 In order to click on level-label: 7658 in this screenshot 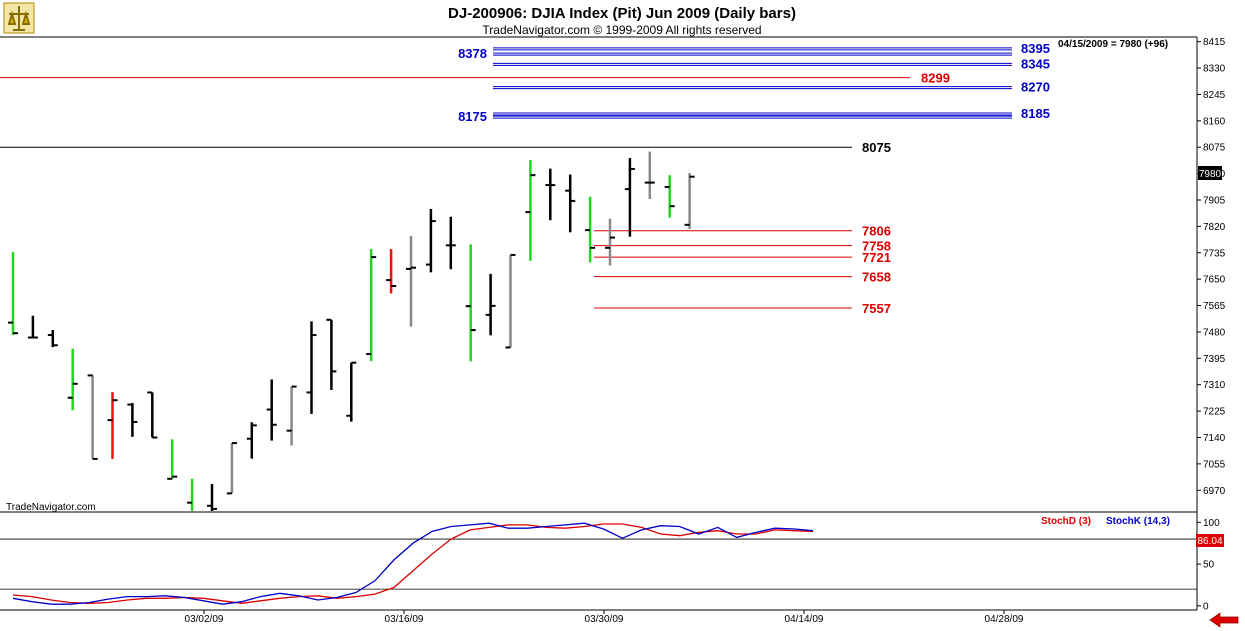, I will do `click(876, 277)`.